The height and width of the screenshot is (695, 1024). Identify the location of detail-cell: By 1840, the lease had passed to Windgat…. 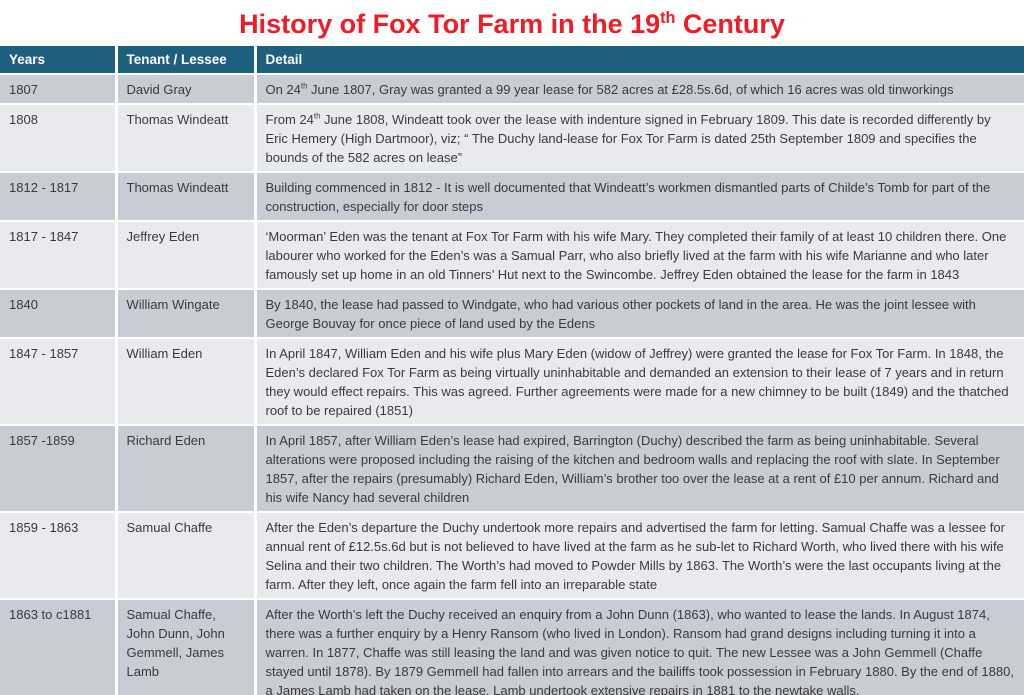
(639, 314).